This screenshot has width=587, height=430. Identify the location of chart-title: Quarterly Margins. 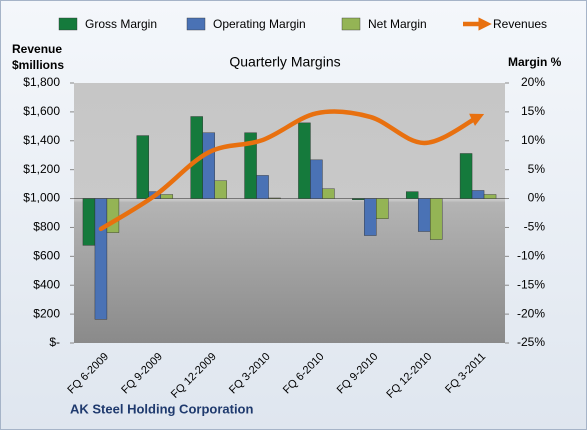
(284, 62).